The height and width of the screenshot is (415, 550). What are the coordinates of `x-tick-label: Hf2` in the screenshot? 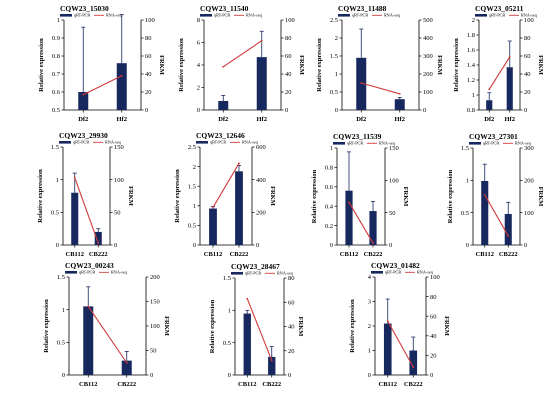 It's located at (510, 119).